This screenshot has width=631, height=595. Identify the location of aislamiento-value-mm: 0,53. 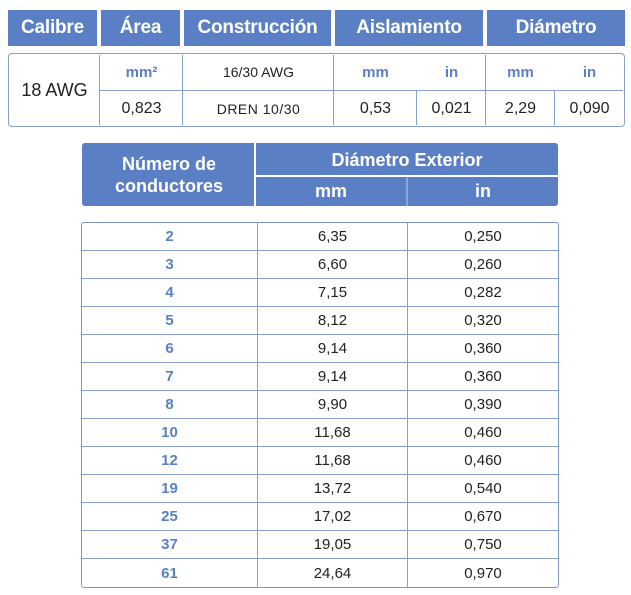
(375, 108).